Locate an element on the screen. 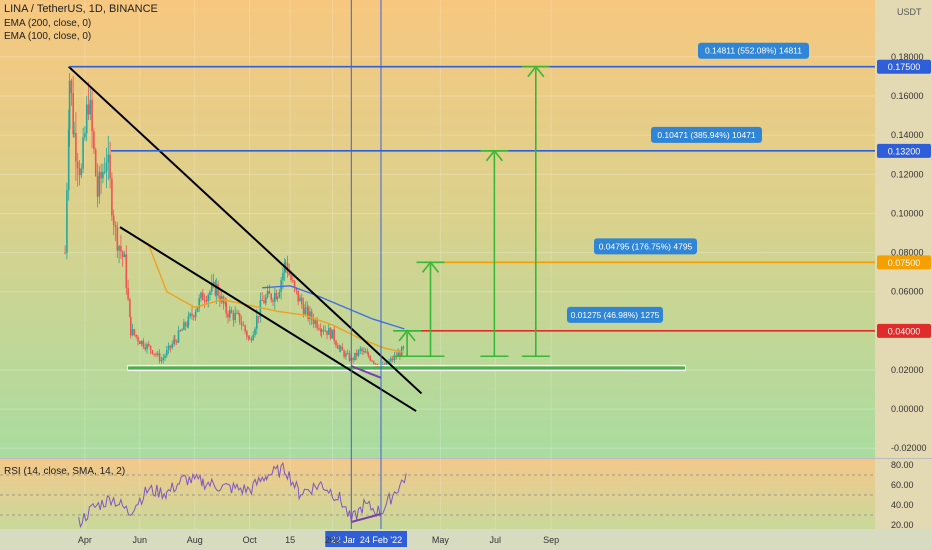 The height and width of the screenshot is (550, 932). ema200-legend: EMA (200, close, 0) is located at coordinates (48, 23).